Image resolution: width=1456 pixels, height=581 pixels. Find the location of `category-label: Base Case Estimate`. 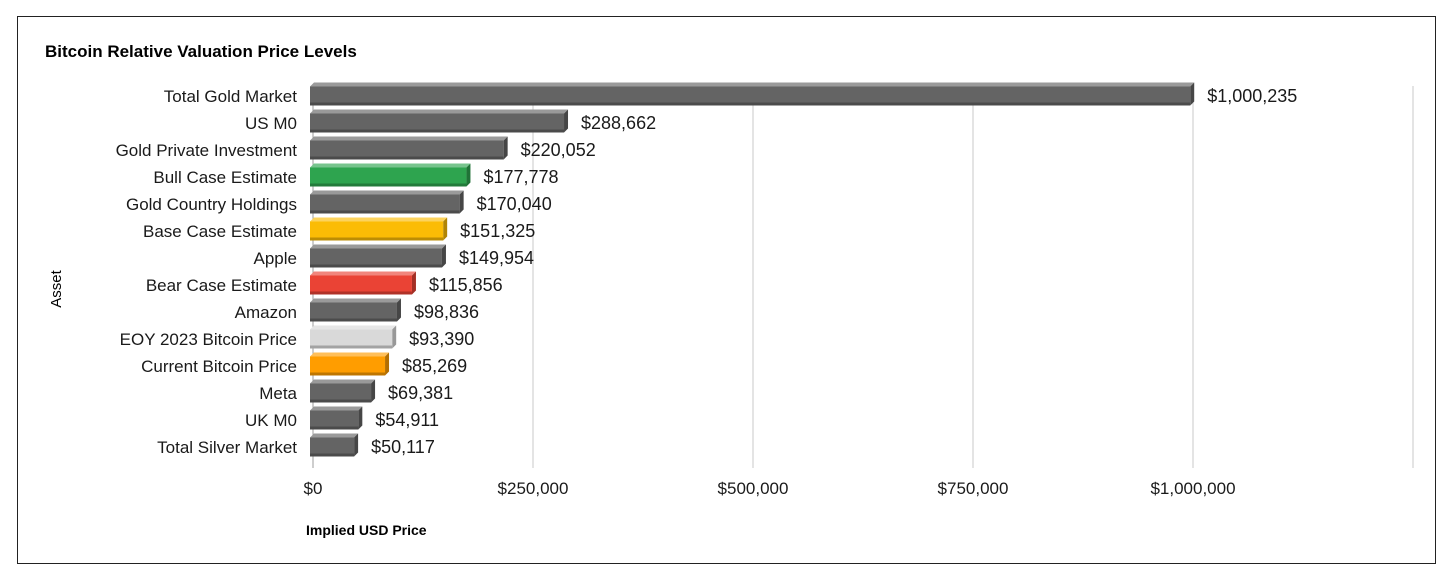

category-label: Base Case Estimate is located at coordinates (220, 231).